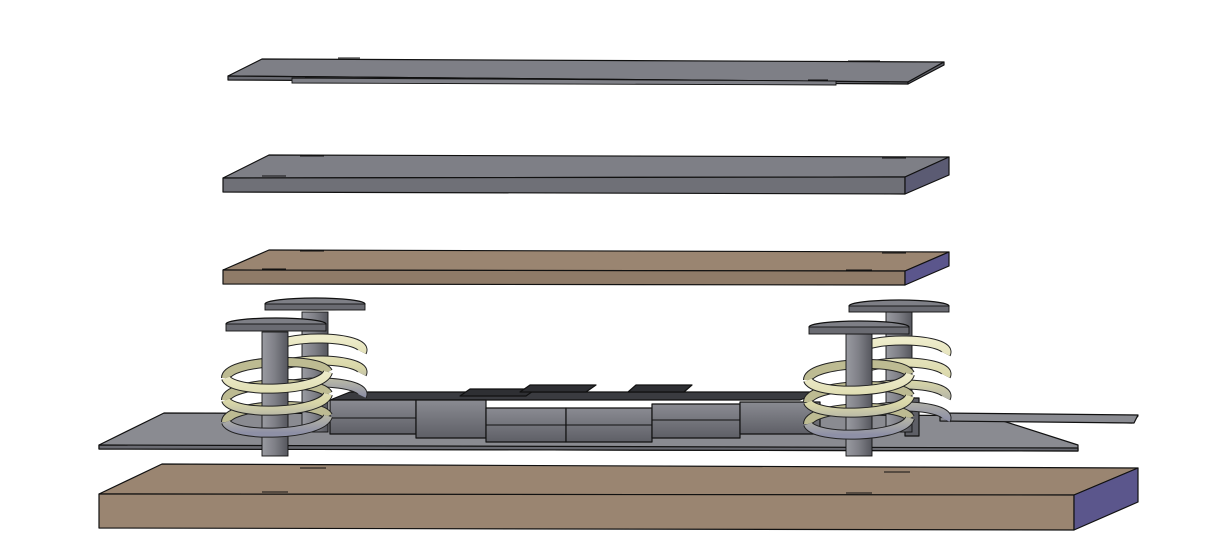  Describe the element at coordinates (618, 497) in the screenshot. I see `base-plate` at that location.